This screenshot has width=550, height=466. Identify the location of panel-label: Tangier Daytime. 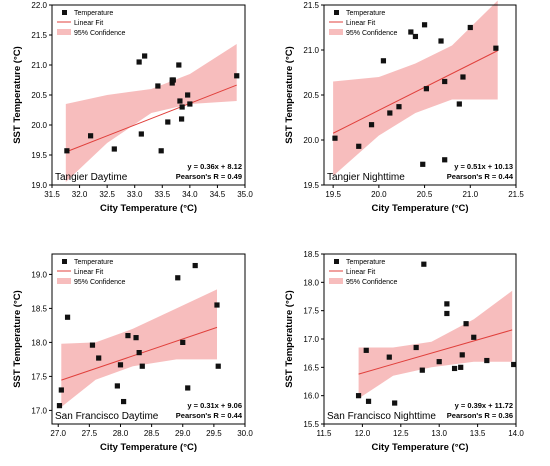
(91, 177).